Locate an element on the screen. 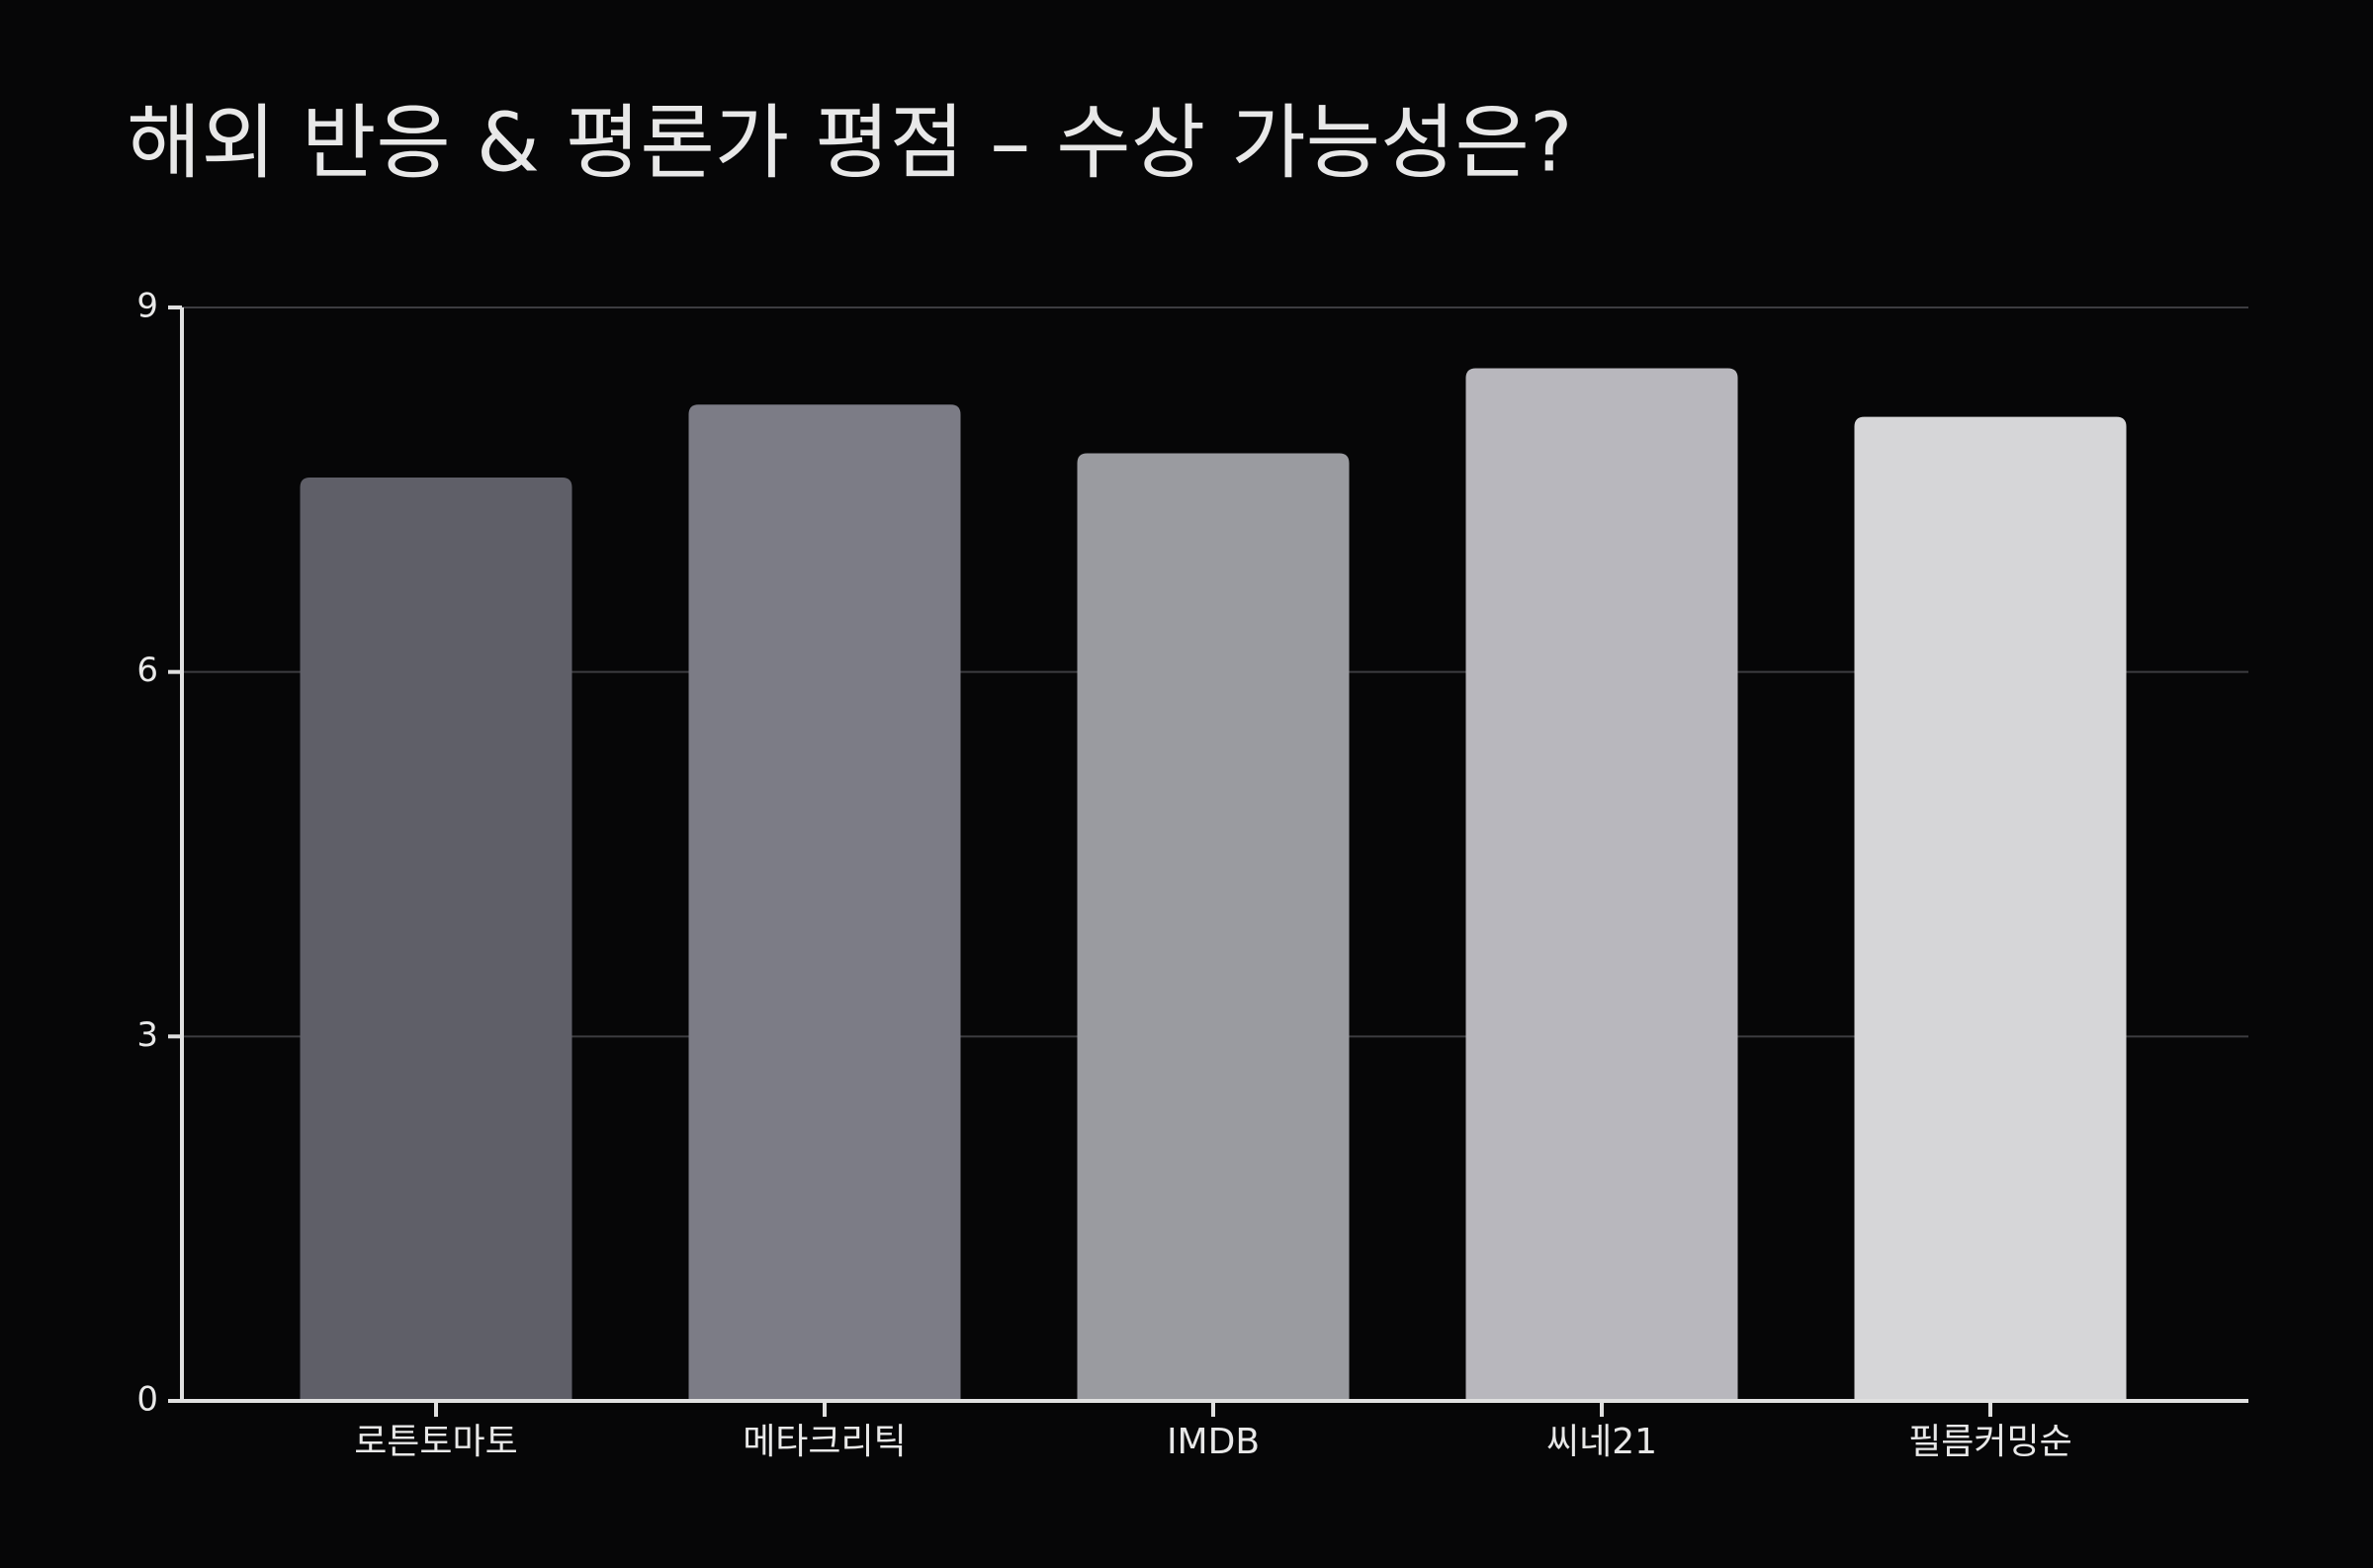 This screenshot has width=2373, height=1568. x-tick-label: 필름커밍순 is located at coordinates (1990, 1442).